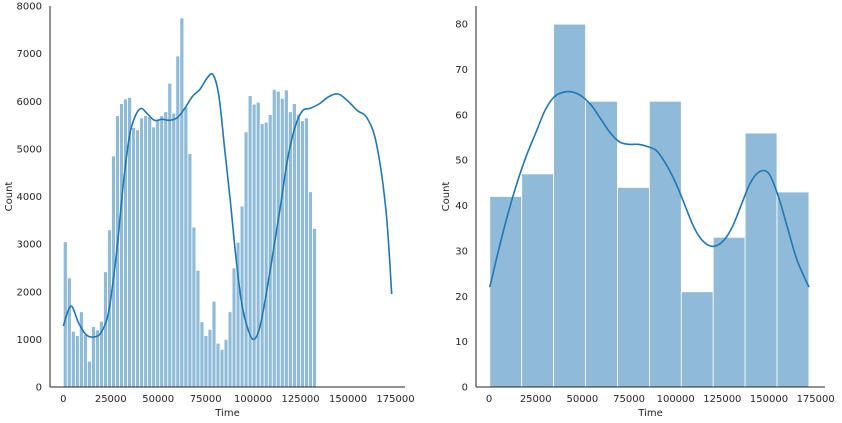 Image resolution: width=842 pixels, height=423 pixels. I want to click on y-tick-label-left: 4000, so click(29, 197).